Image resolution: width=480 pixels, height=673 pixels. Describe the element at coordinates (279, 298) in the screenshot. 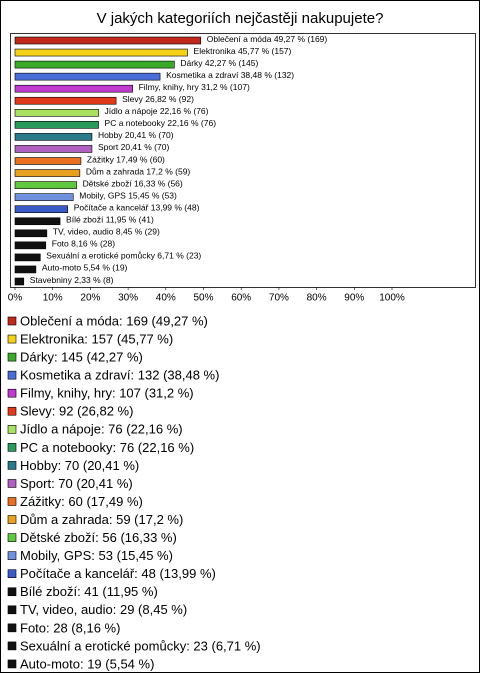

I see `x-tick-label: 70%` at that location.